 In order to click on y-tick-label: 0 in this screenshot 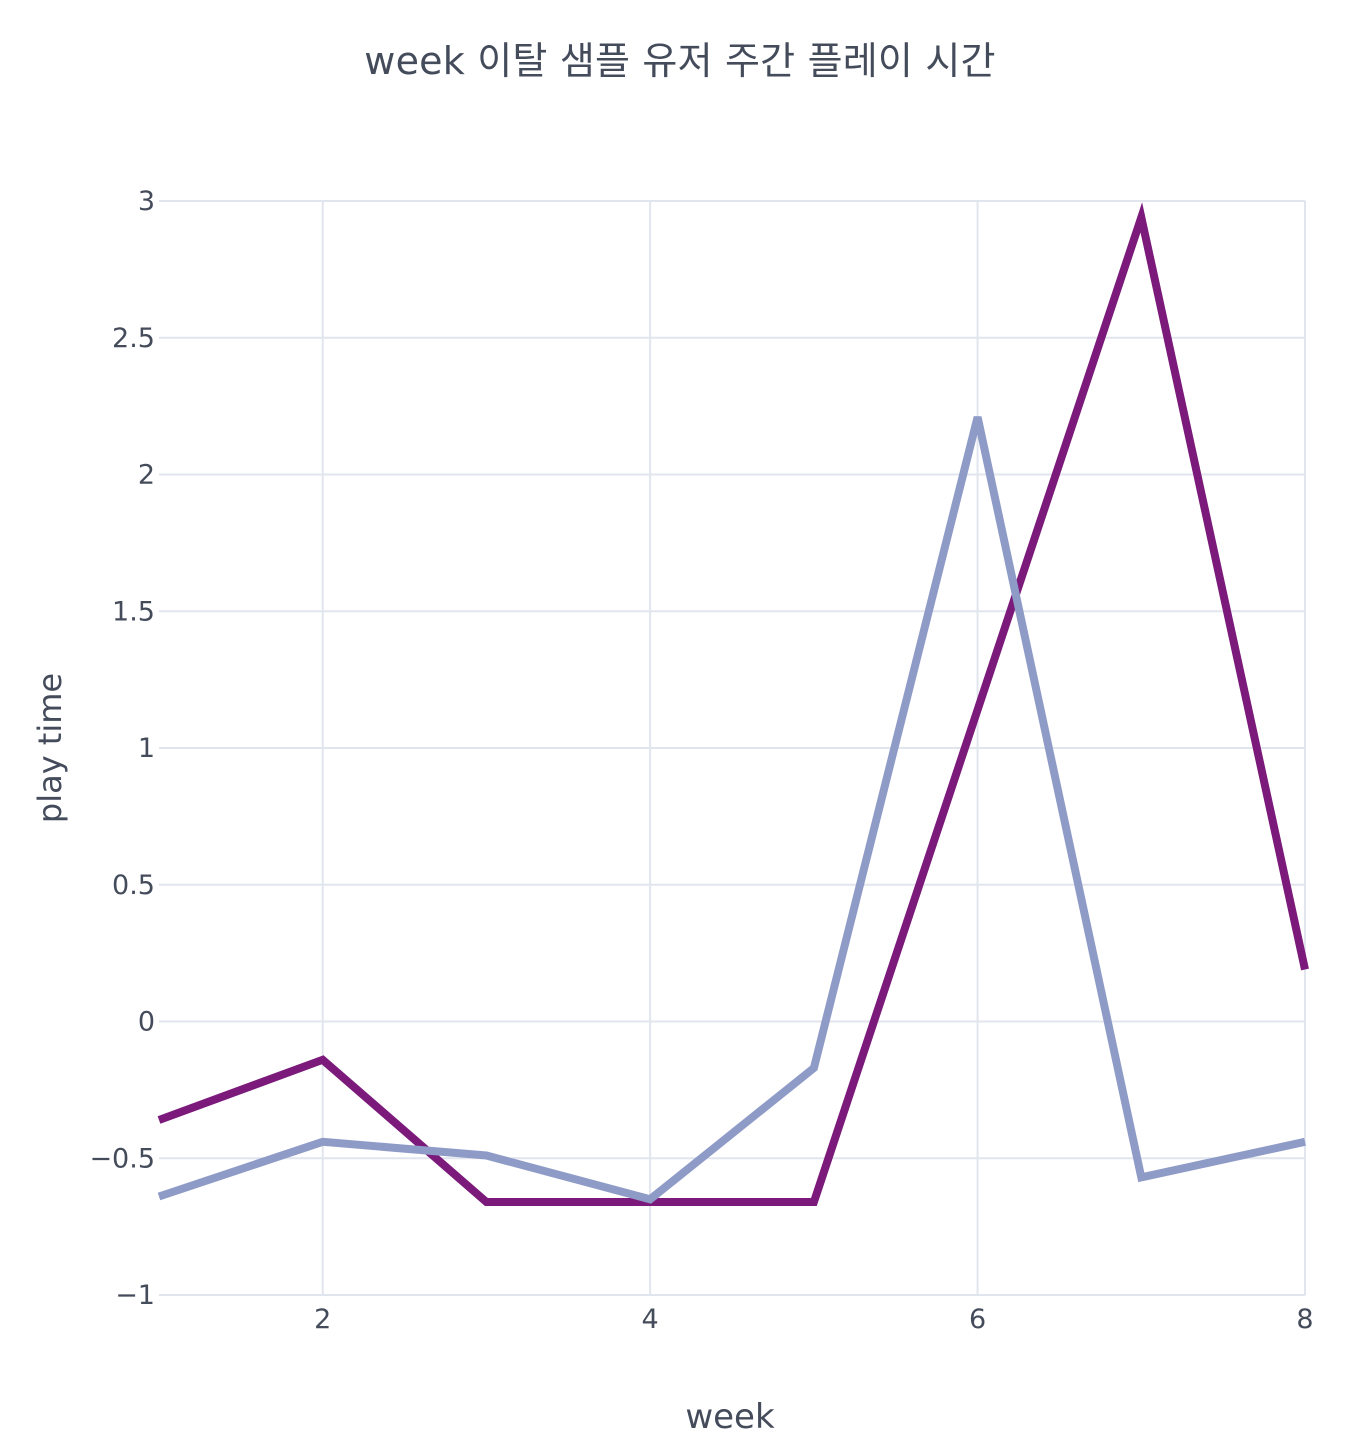, I will do `click(146, 1022)`.